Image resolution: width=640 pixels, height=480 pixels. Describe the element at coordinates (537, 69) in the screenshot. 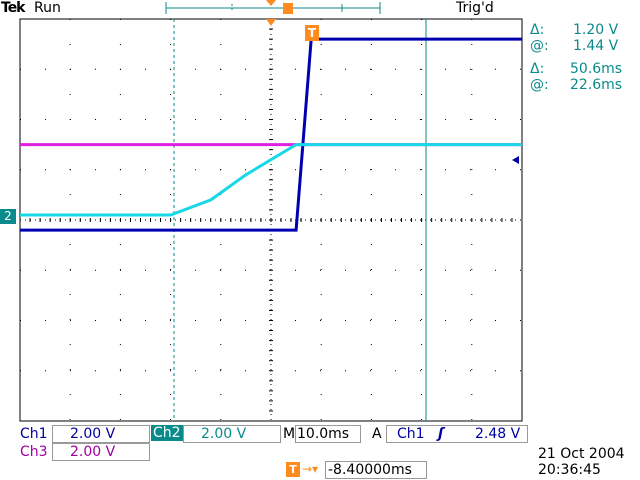

I see `time-delta-label: Δ:` at that location.